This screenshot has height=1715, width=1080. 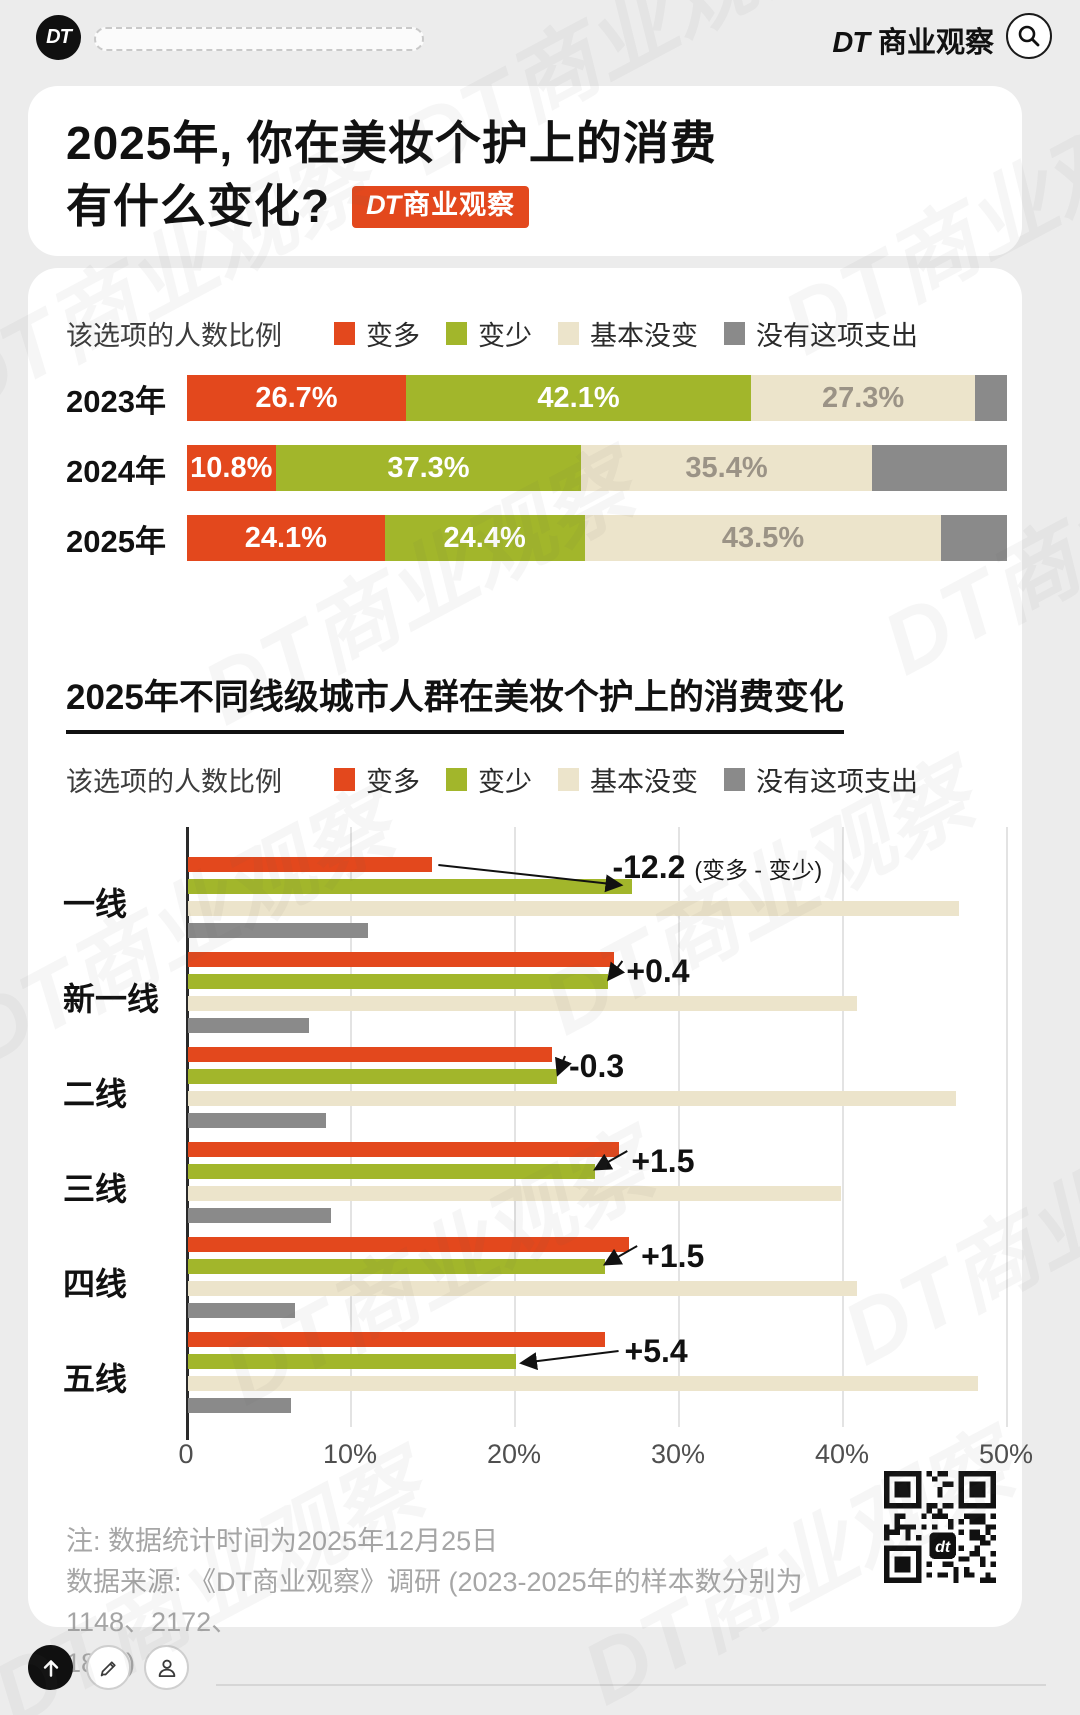 What do you see at coordinates (391, 143) in the screenshot?
I see `page-title-line1: 2025年, 你在美妆个护上的消费` at bounding box center [391, 143].